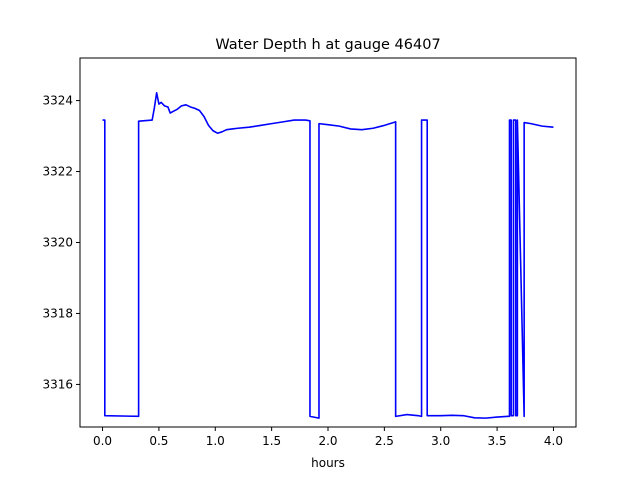 The height and width of the screenshot is (480, 640). What do you see at coordinates (102, 441) in the screenshot?
I see `x-tick-label: 0.0` at bounding box center [102, 441].